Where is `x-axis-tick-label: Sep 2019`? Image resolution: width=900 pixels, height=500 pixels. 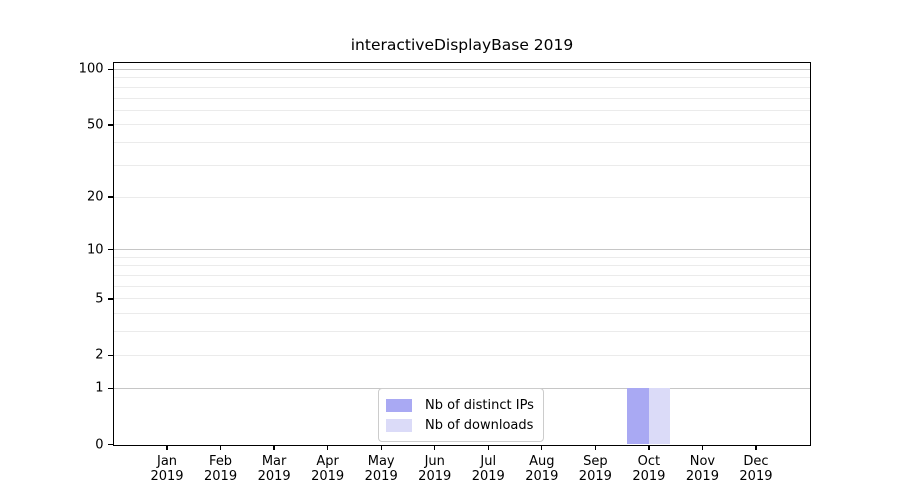
x-axis-tick-label: Sep 2019 is located at coordinates (595, 469).